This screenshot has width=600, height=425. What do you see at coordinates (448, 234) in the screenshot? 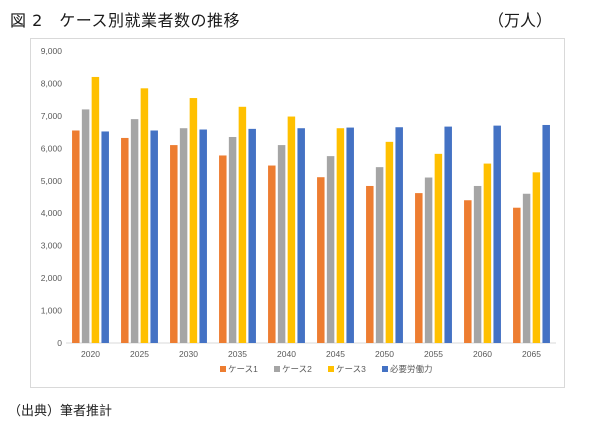
I see `bar-4-2055` at bounding box center [448, 234].